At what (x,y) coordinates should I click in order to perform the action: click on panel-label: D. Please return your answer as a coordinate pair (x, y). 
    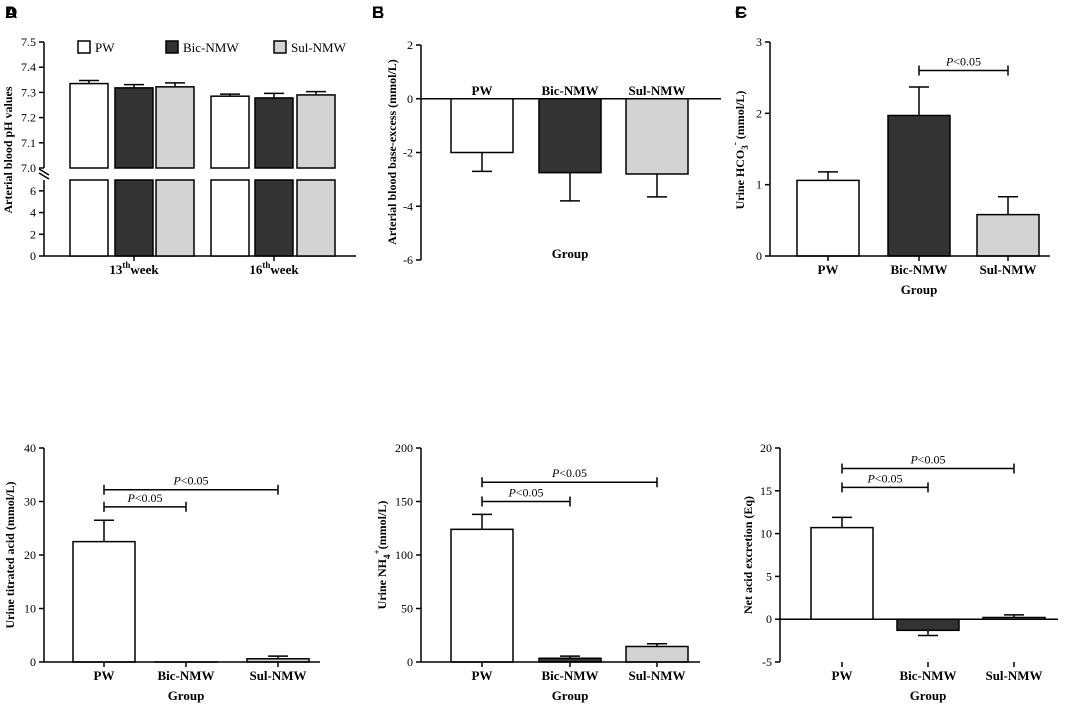
    Looking at the image, I should click on (11, 12).